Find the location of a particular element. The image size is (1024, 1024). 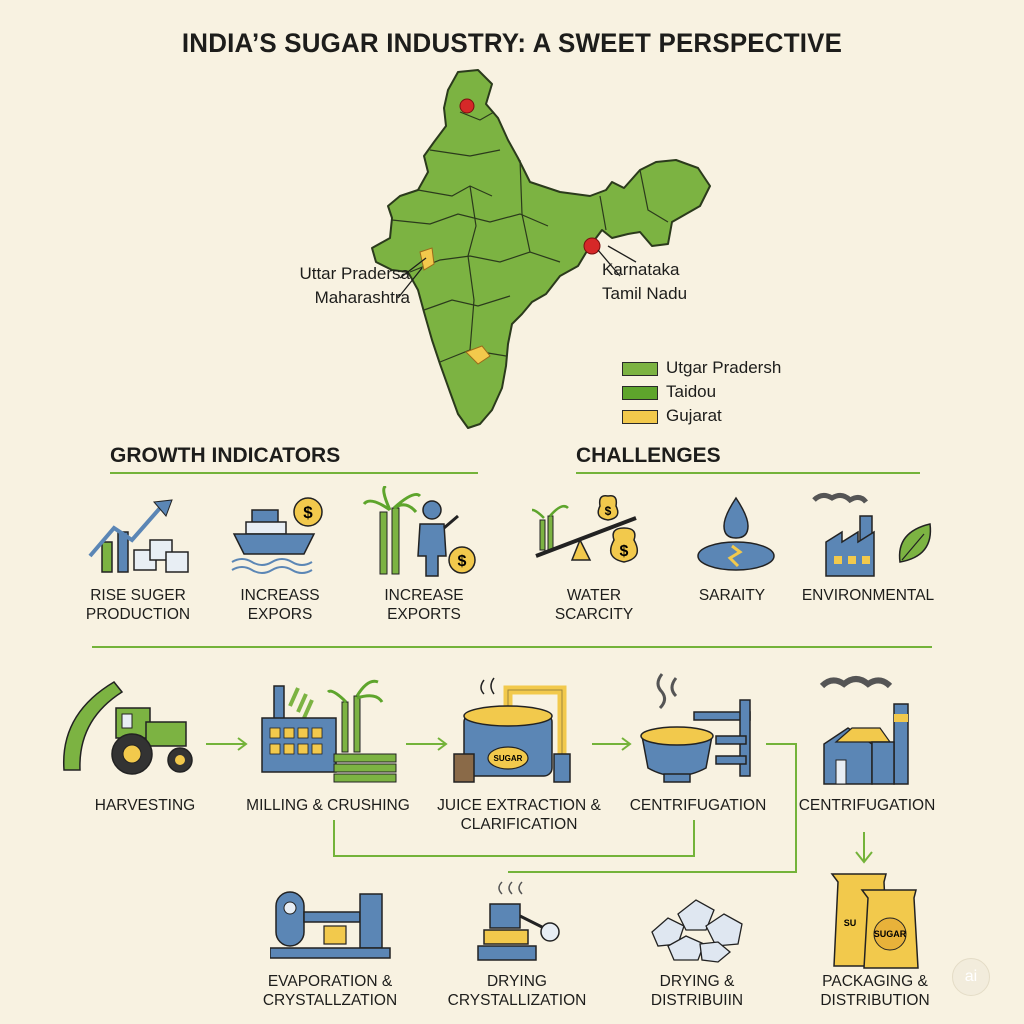

process-label: PACKAGING & DISTRIBUTION is located at coordinates (875, 991).